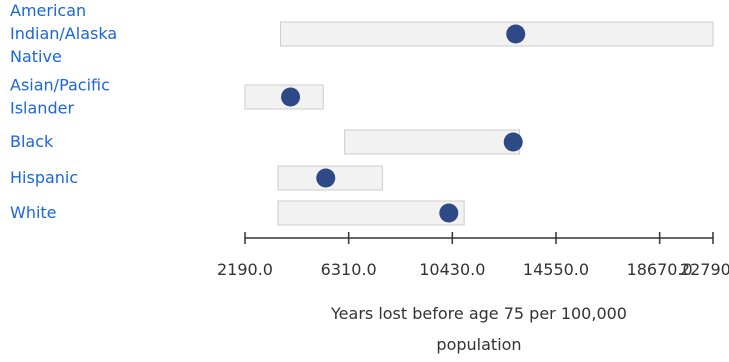  What do you see at coordinates (60, 96) in the screenshot?
I see `category-label-1: Asian/Pacific Islander` at bounding box center [60, 96].